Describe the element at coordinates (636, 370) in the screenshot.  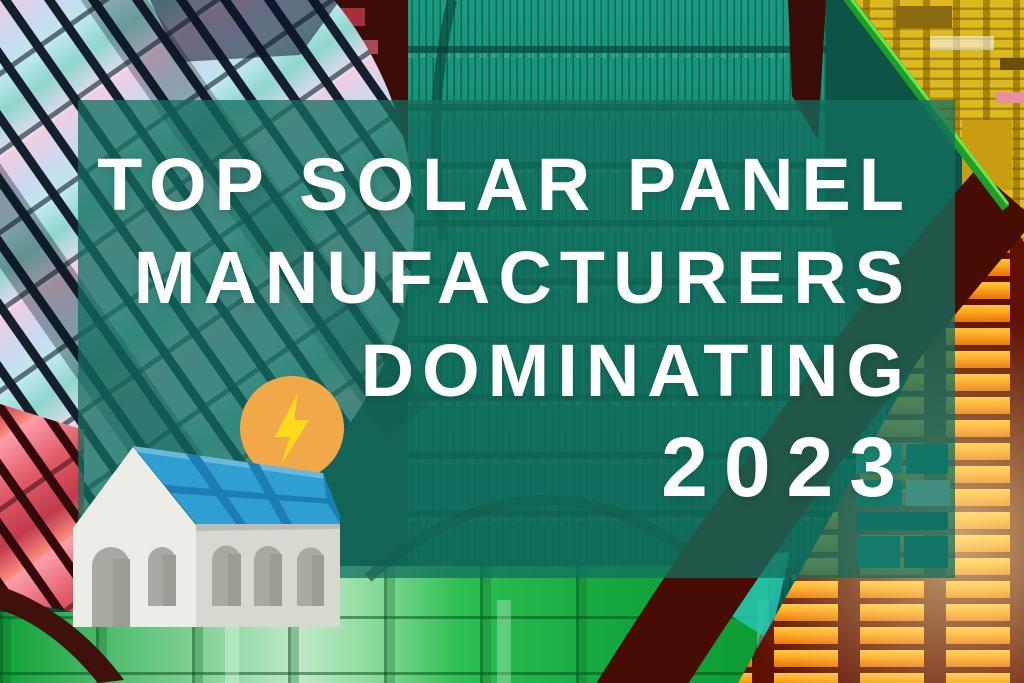
I see `title-line-3: DOMINATING` at that location.